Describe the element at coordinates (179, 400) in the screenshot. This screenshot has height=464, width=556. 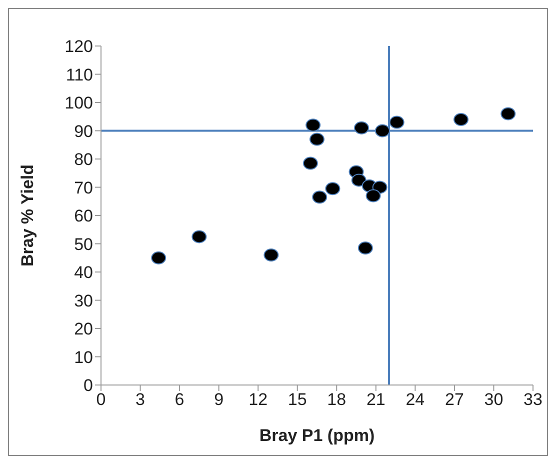
I see `x-tick-label: 6` at that location.